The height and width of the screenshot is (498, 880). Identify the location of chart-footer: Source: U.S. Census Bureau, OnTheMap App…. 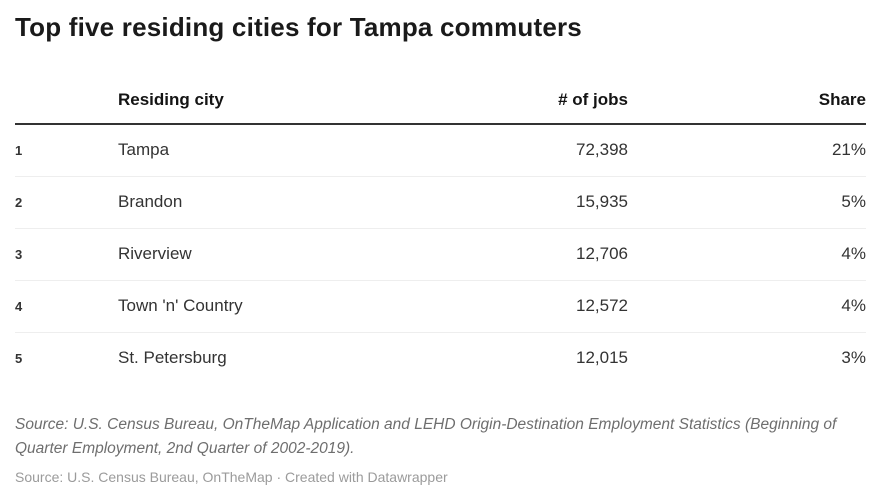
(440, 449).